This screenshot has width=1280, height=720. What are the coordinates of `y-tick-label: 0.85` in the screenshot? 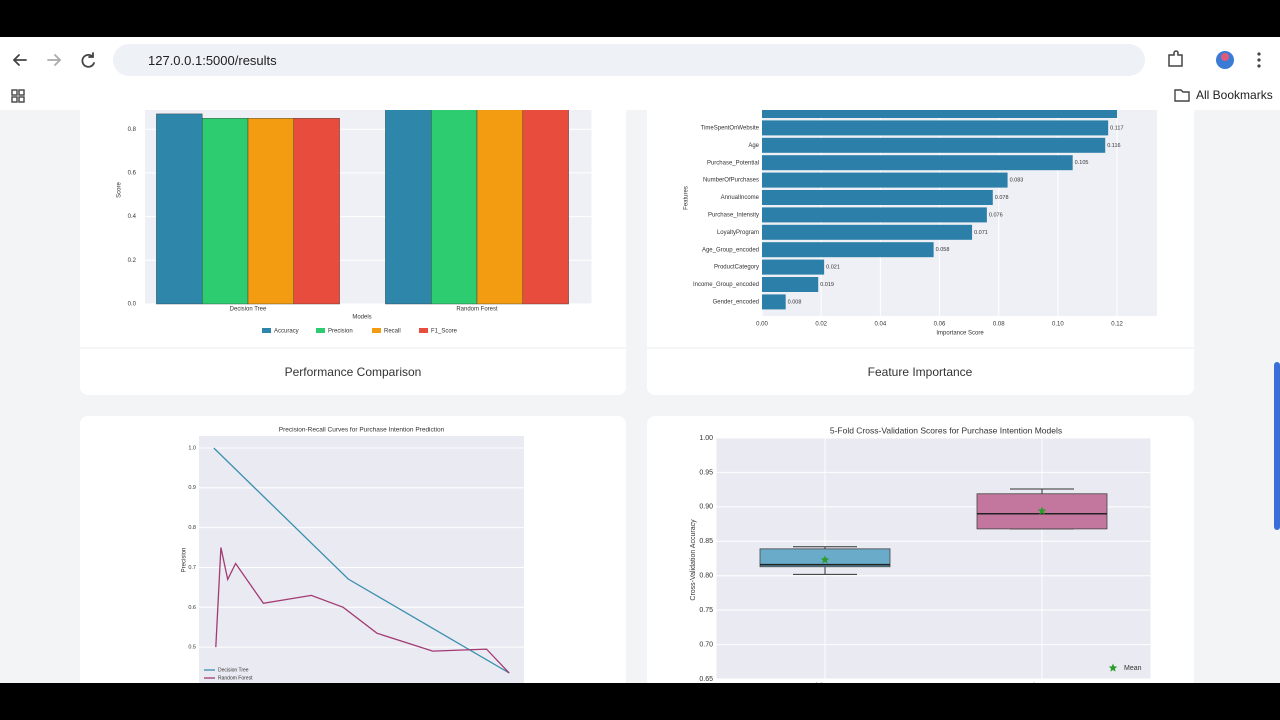 It's located at (706, 541).